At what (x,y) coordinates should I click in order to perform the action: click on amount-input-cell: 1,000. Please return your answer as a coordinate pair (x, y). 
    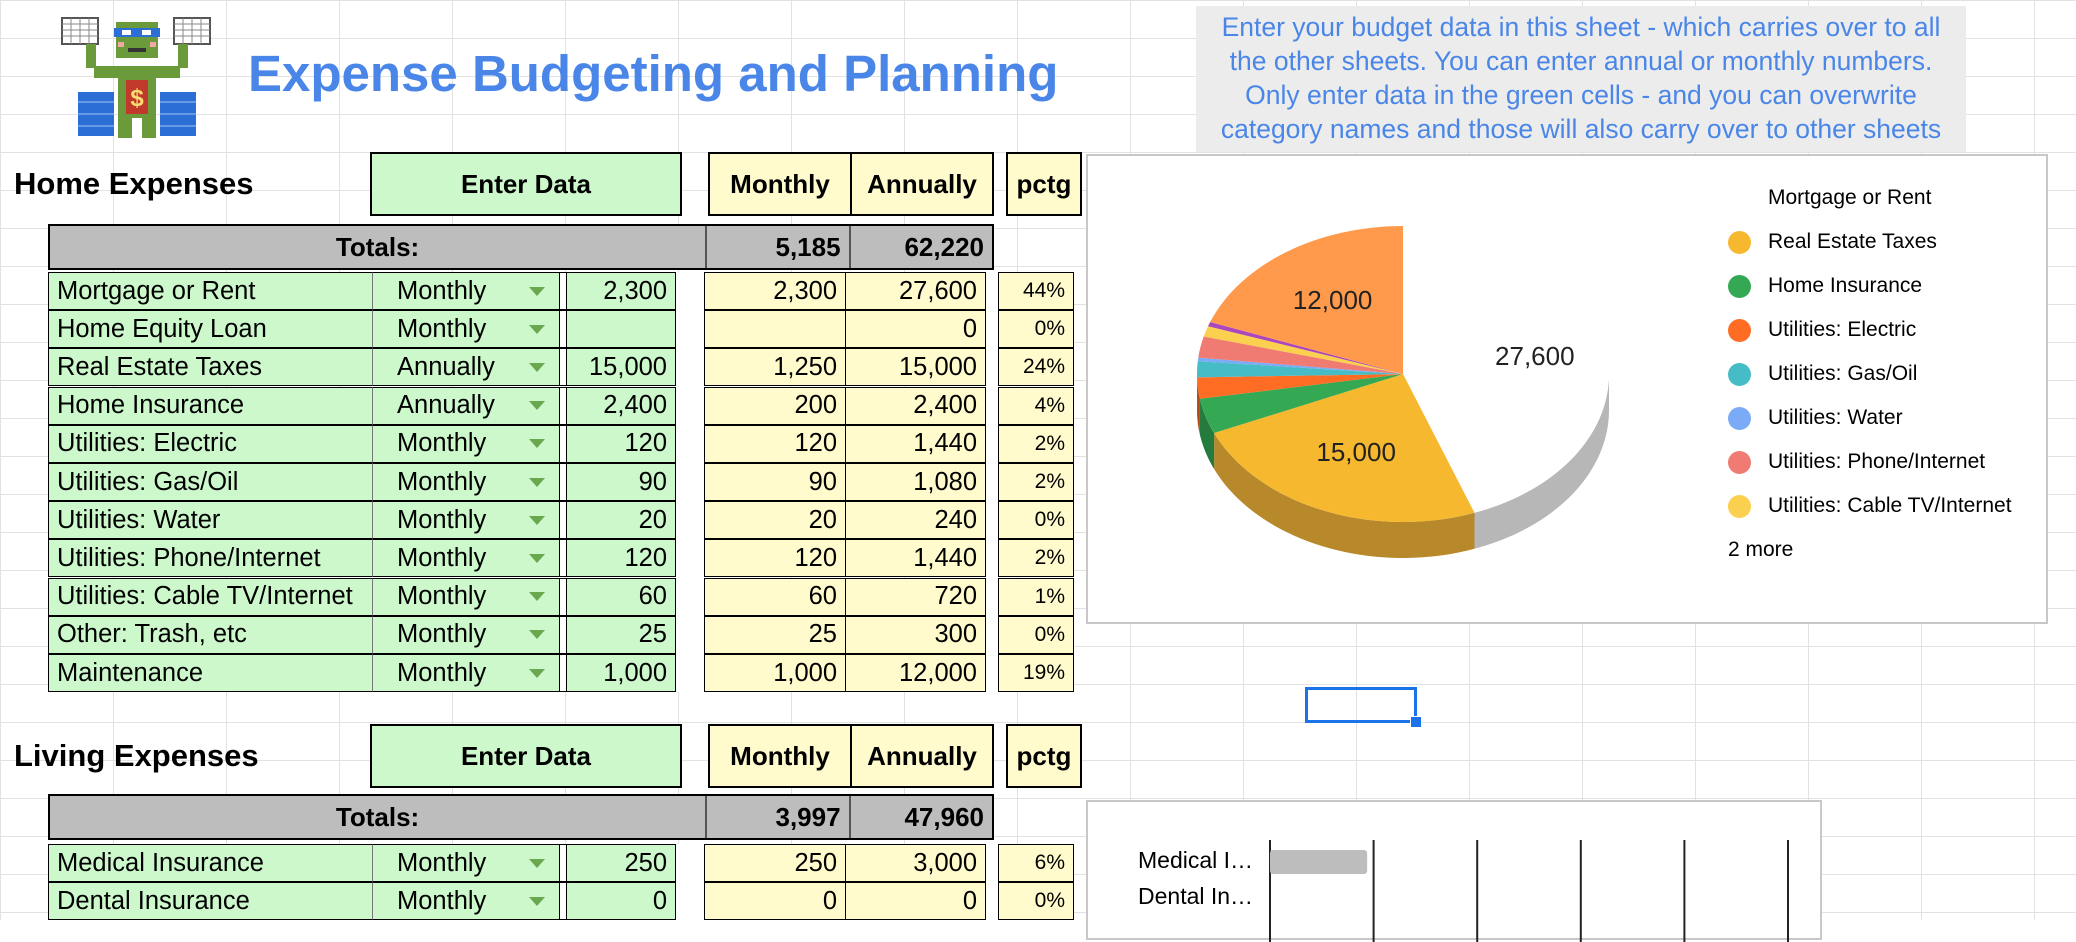
    Looking at the image, I should click on (621, 673).